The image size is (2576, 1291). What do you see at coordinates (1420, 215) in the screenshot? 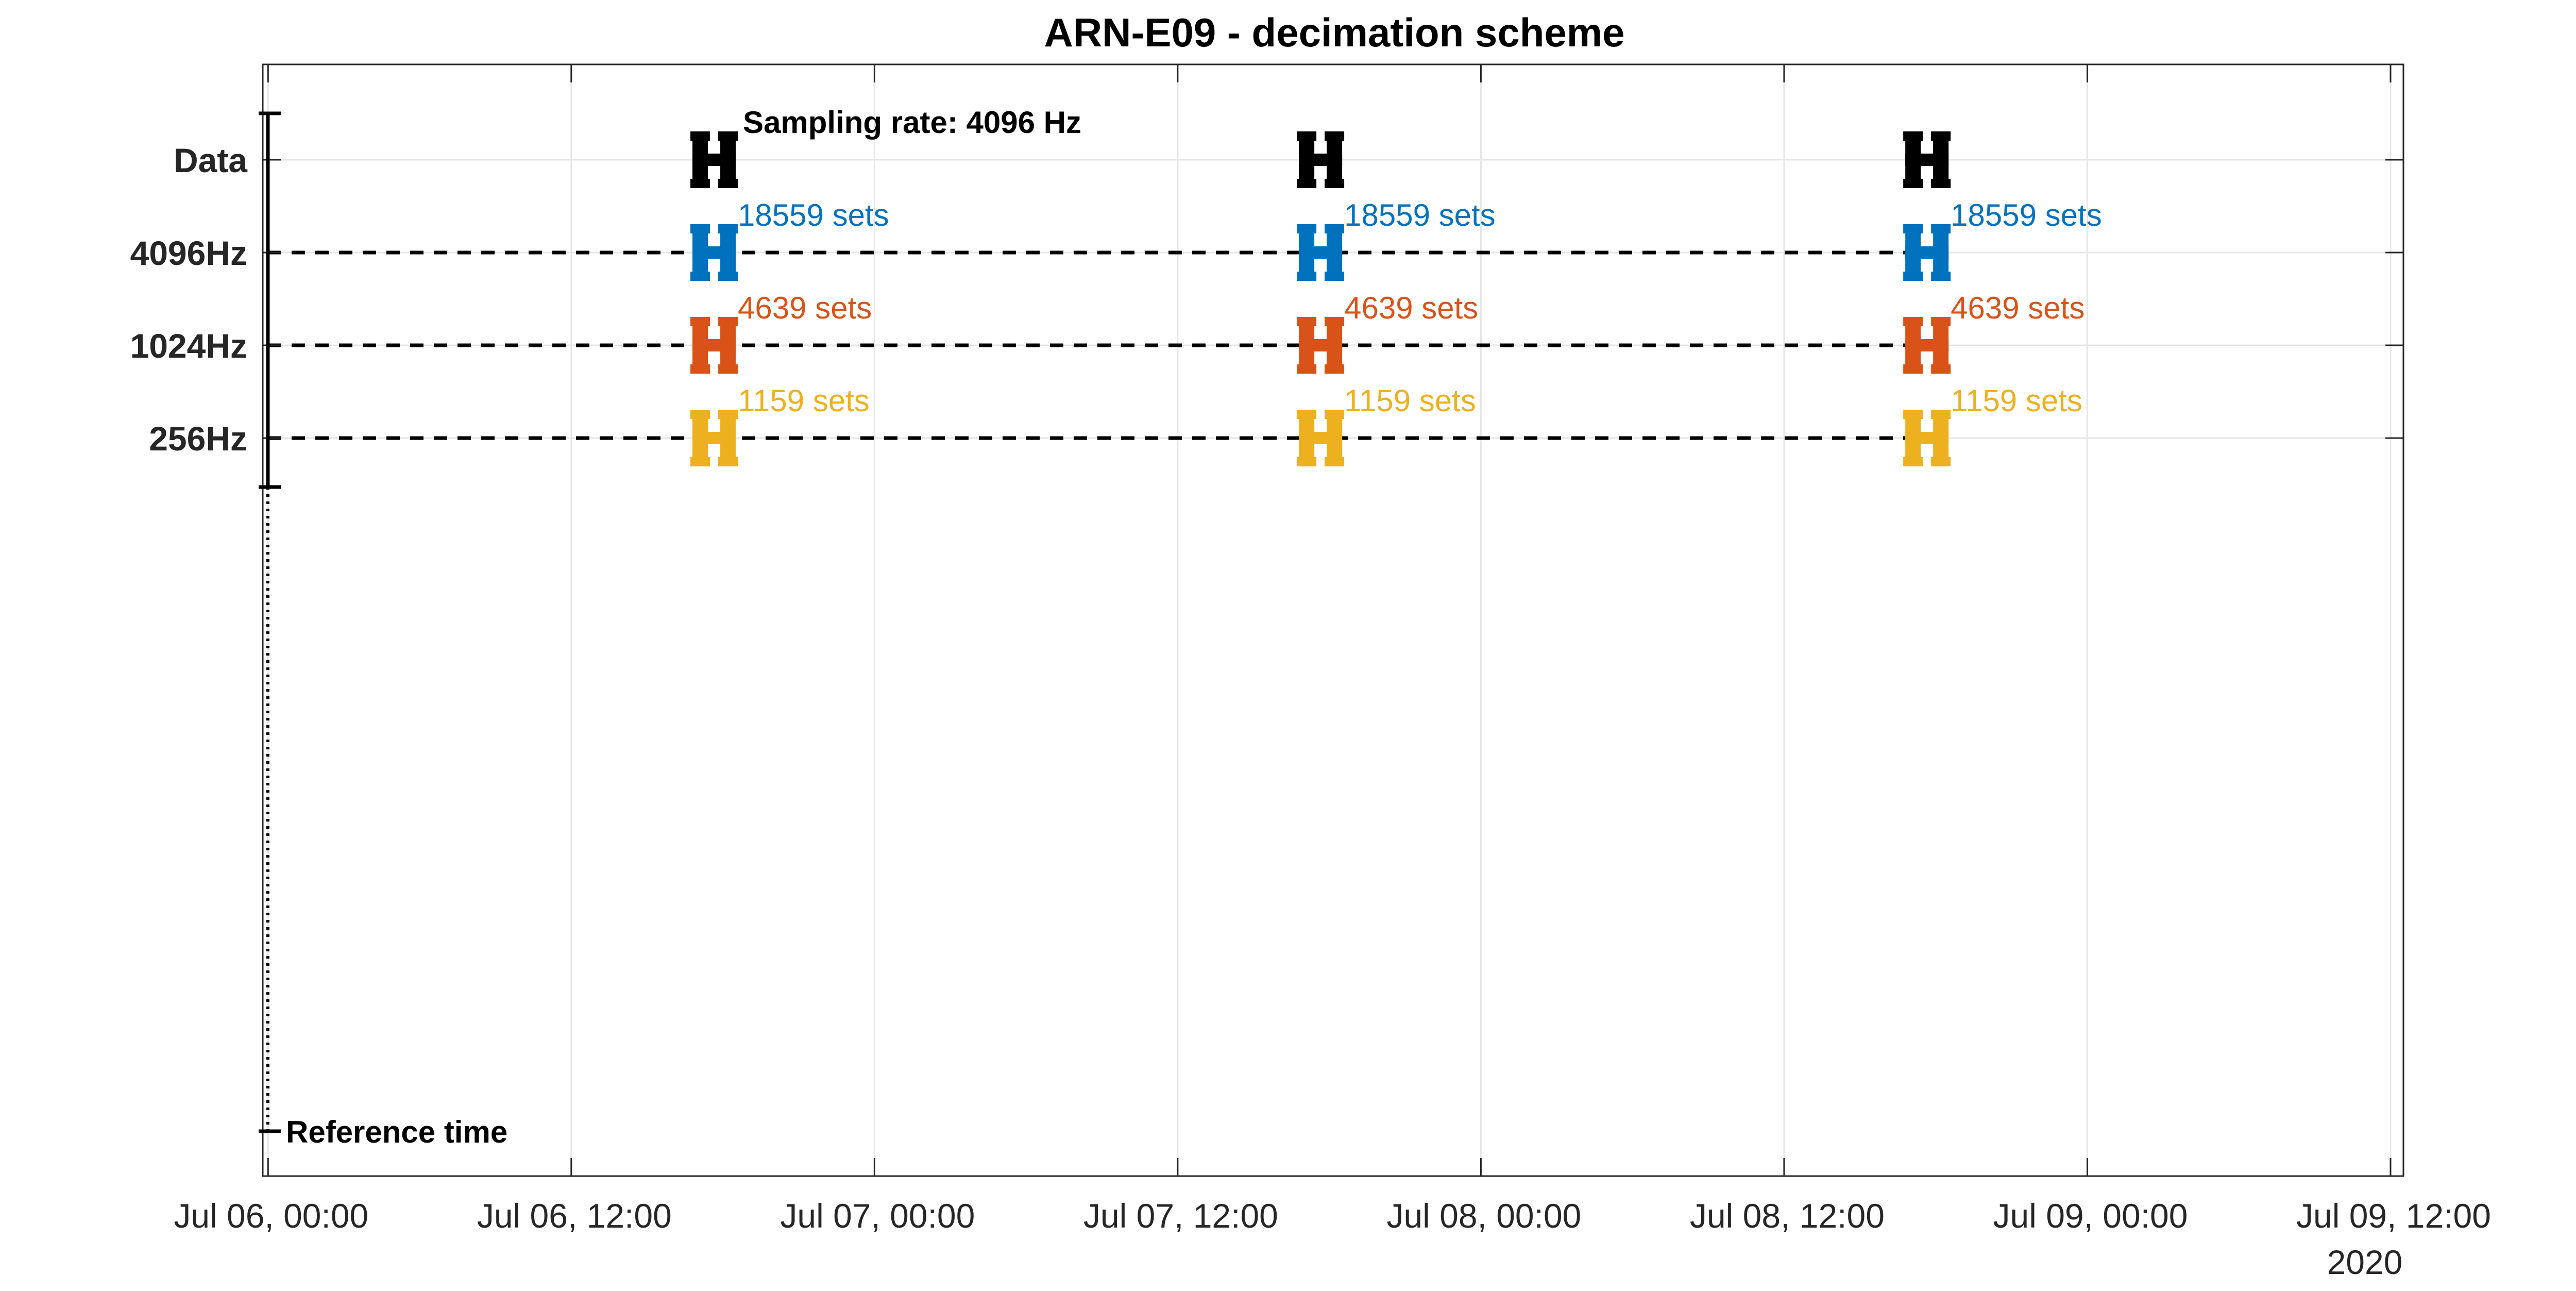
I see `mark-label-4096Hz-1: 18559 sets` at bounding box center [1420, 215].